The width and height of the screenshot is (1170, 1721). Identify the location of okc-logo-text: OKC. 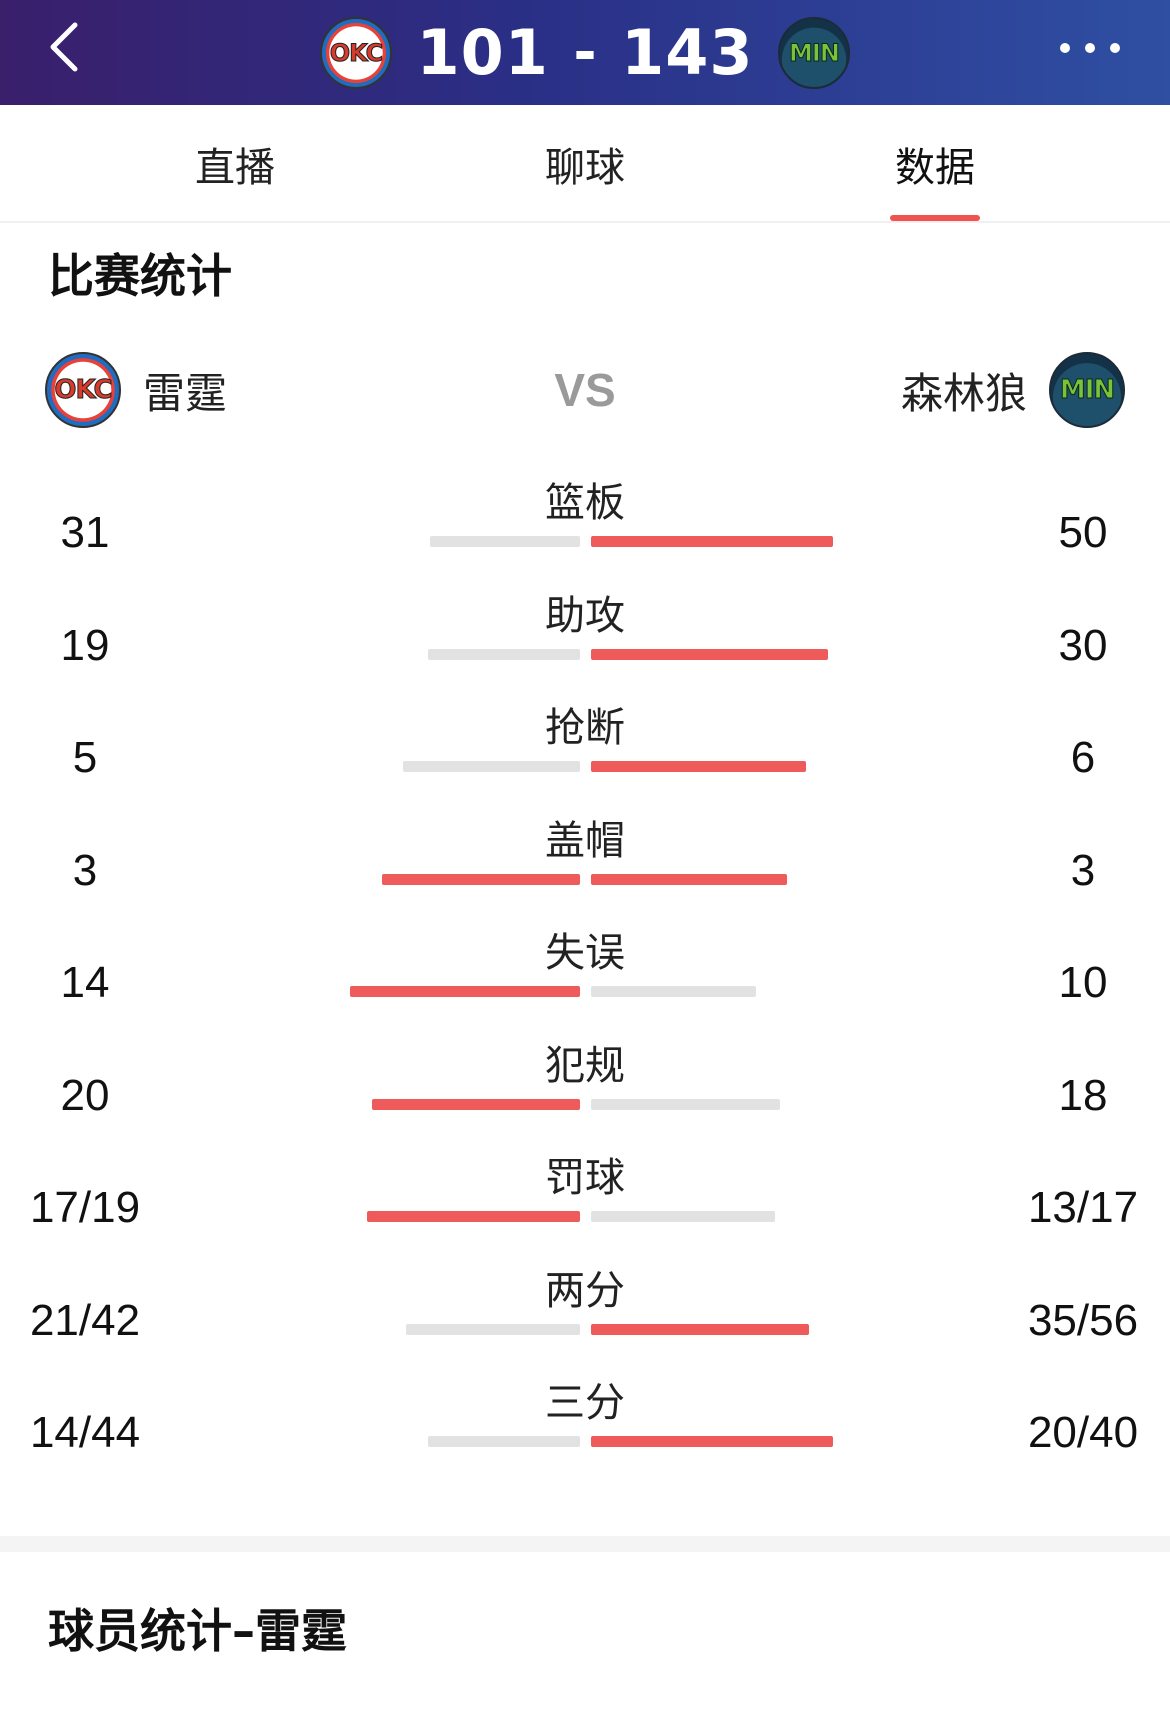
(356, 52).